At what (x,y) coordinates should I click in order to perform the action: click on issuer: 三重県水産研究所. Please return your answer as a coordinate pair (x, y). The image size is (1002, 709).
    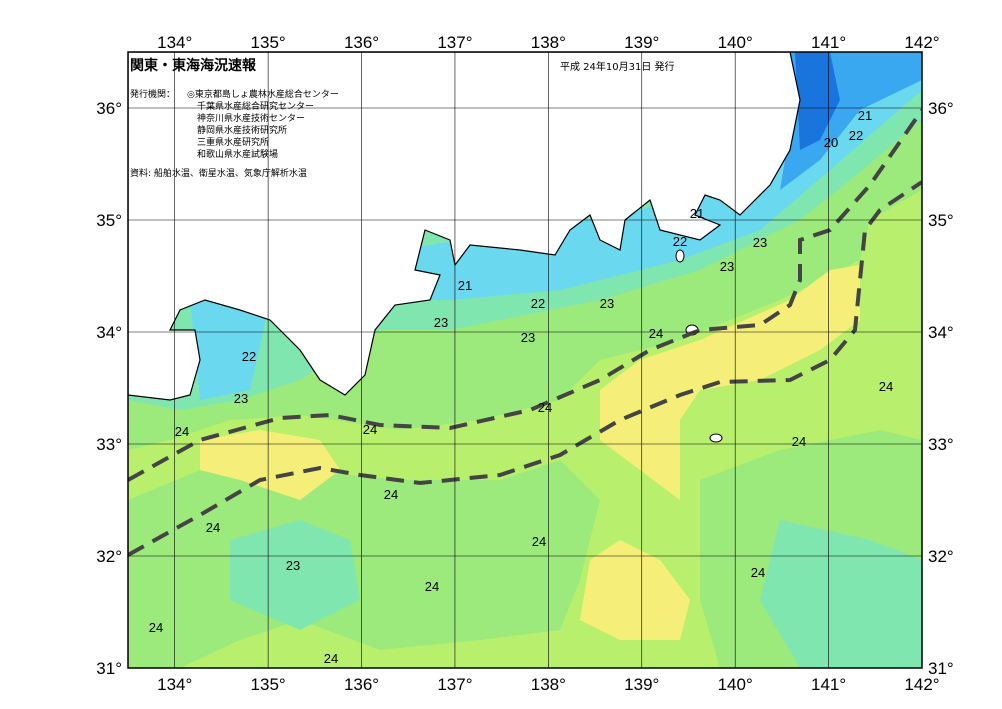
    Looking at the image, I should click on (233, 142).